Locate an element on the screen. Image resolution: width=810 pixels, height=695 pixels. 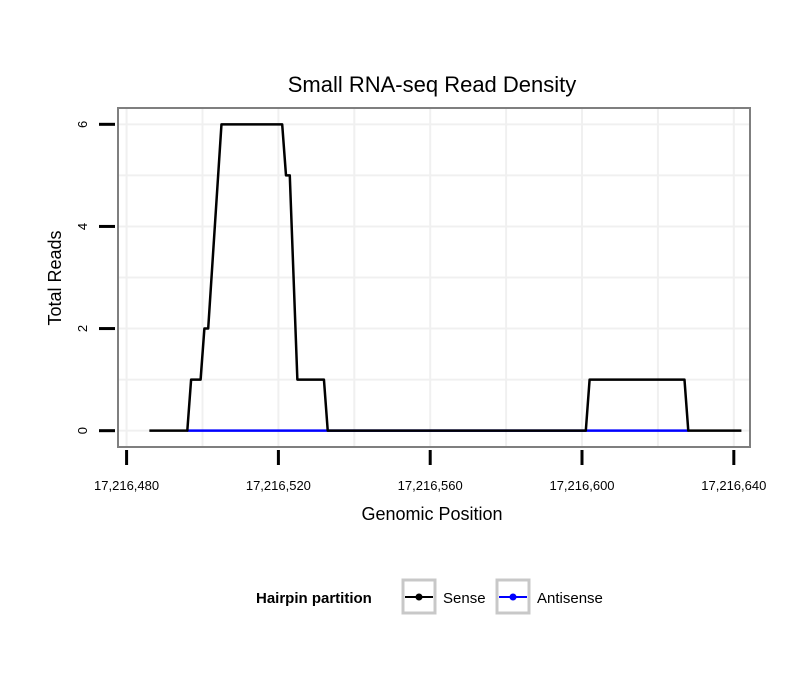
x-tick-label: 17,216,520 is located at coordinates (278, 485).